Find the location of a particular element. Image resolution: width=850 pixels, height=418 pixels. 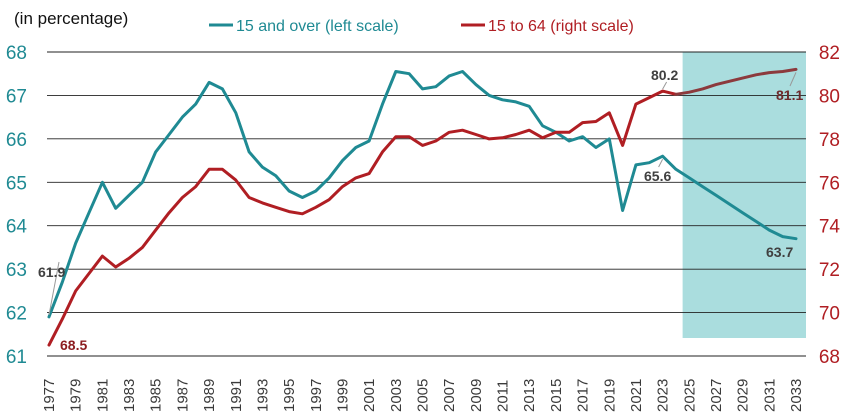

x-tick-label: 2001 is located at coordinates (369, 395).